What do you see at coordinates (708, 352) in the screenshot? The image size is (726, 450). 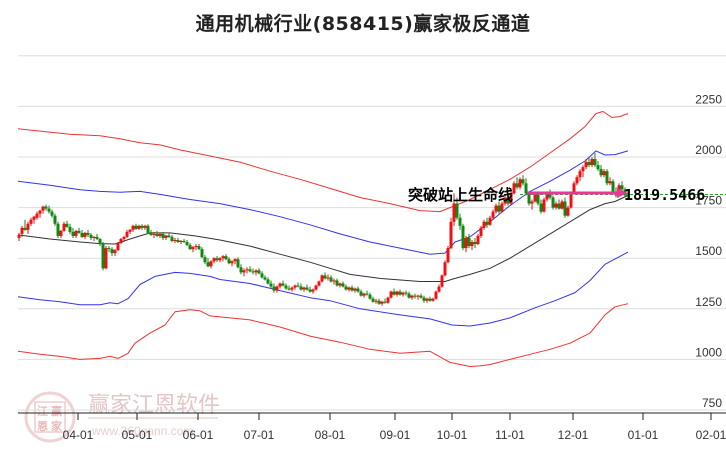 I see `y-tick-label: 1000` at bounding box center [708, 352].